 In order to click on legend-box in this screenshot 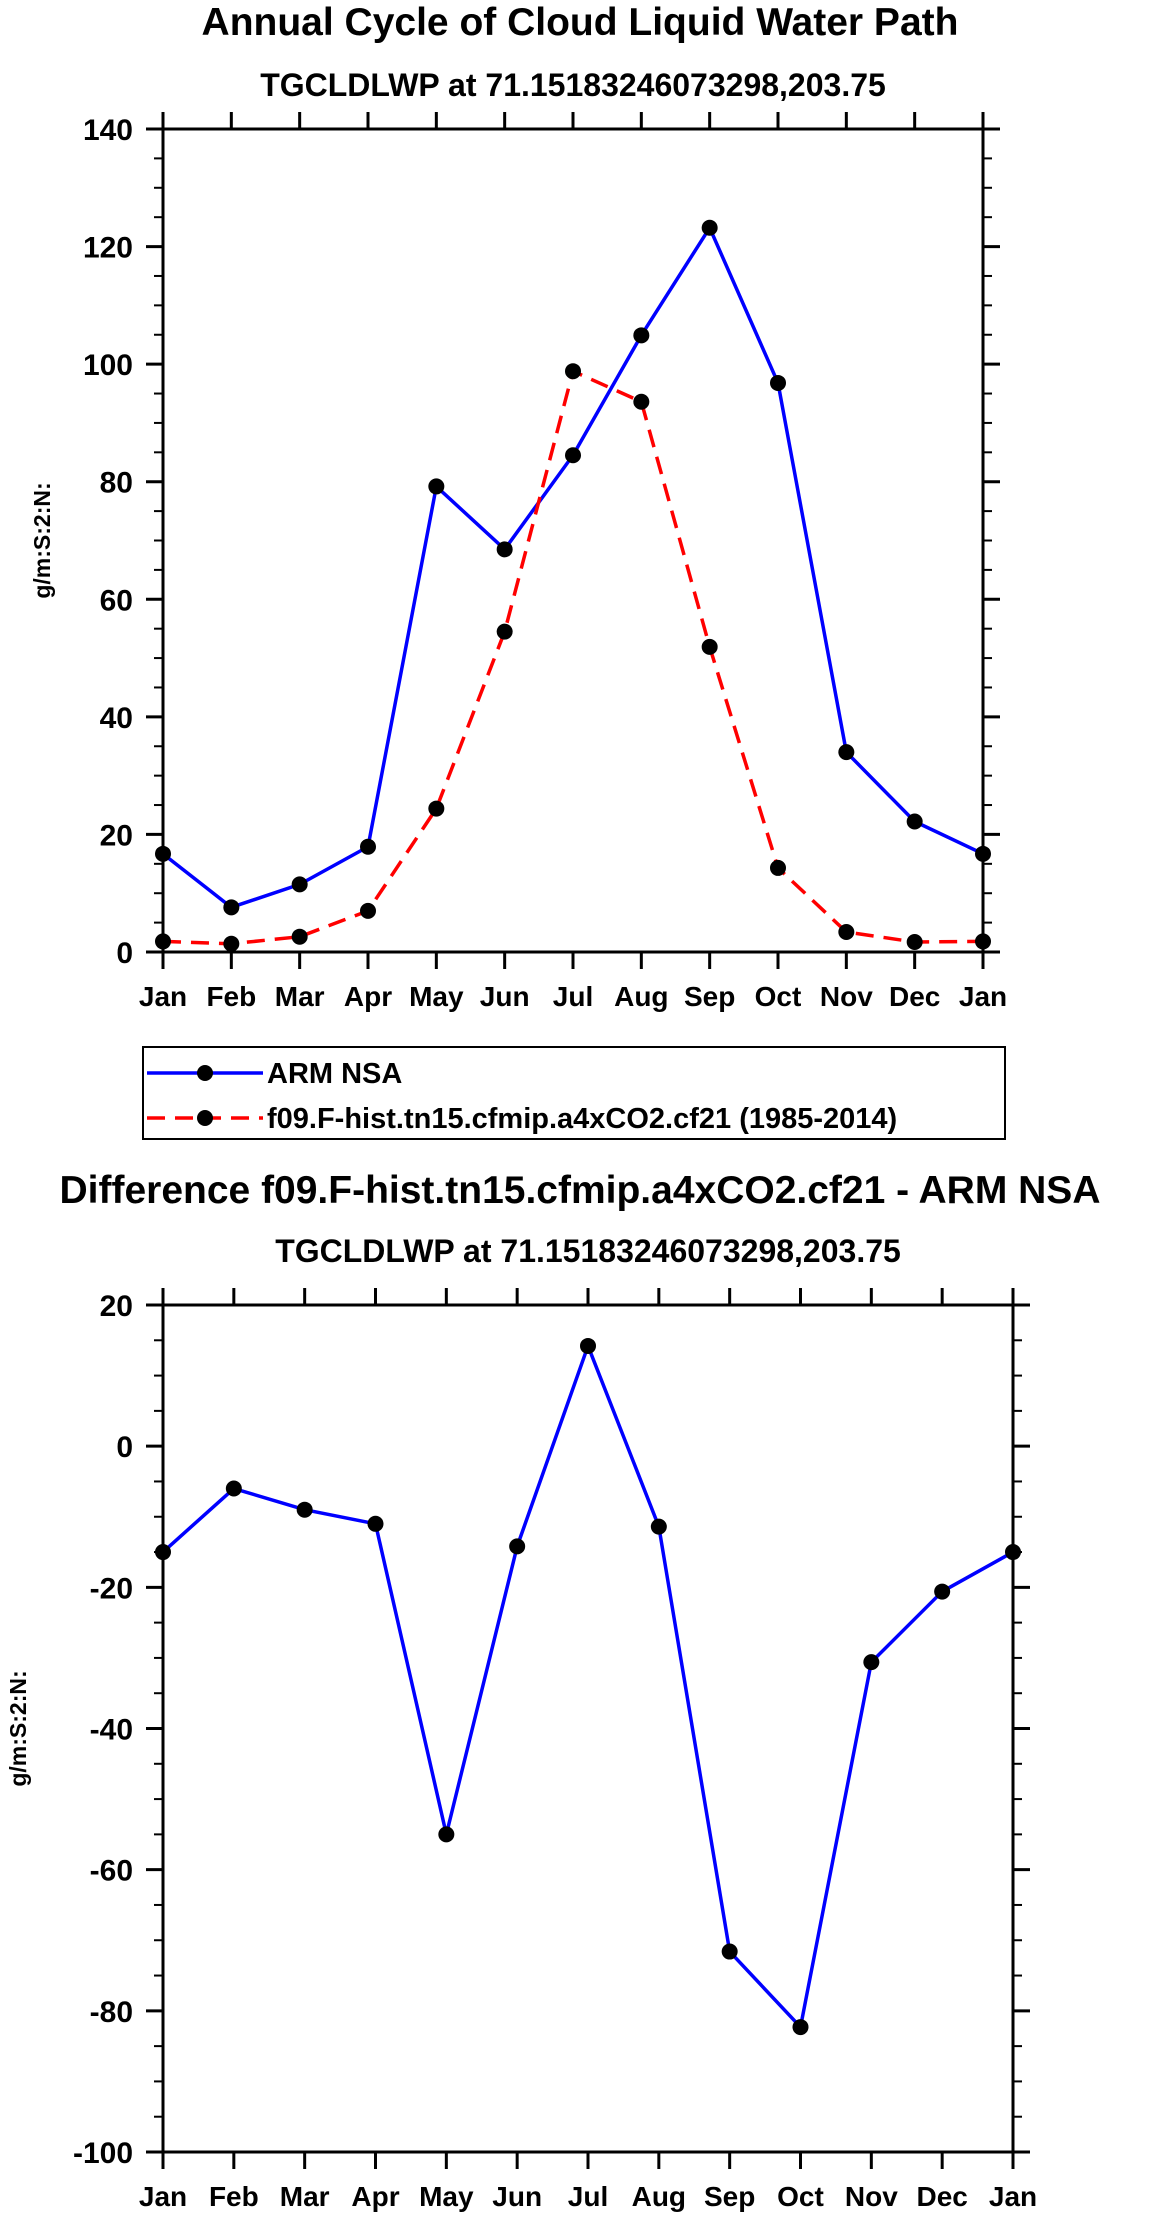, I will do `click(574, 1093)`.